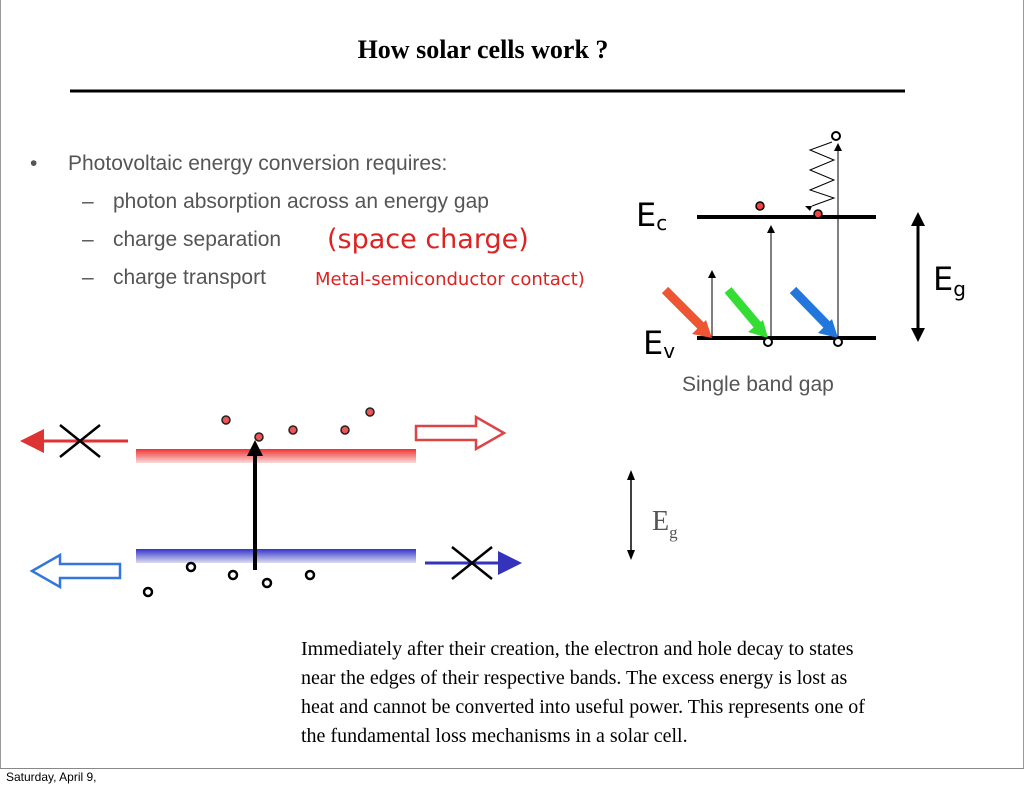 Image resolution: width=1024 pixels, height=788 pixels. What do you see at coordinates (301, 201) in the screenshot?
I see `sub-item: photon absorption across an energy gap` at bounding box center [301, 201].